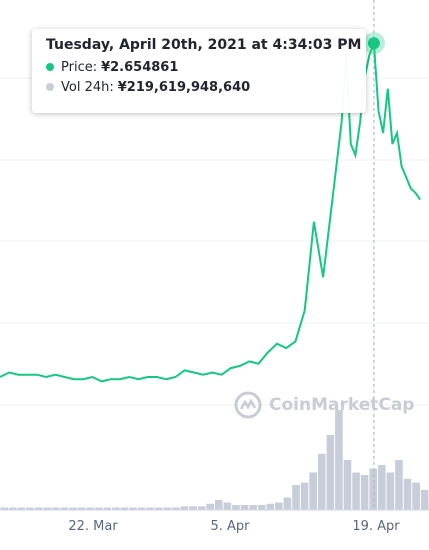  I want to click on x-tick-label: 22. Mar, so click(93, 526).